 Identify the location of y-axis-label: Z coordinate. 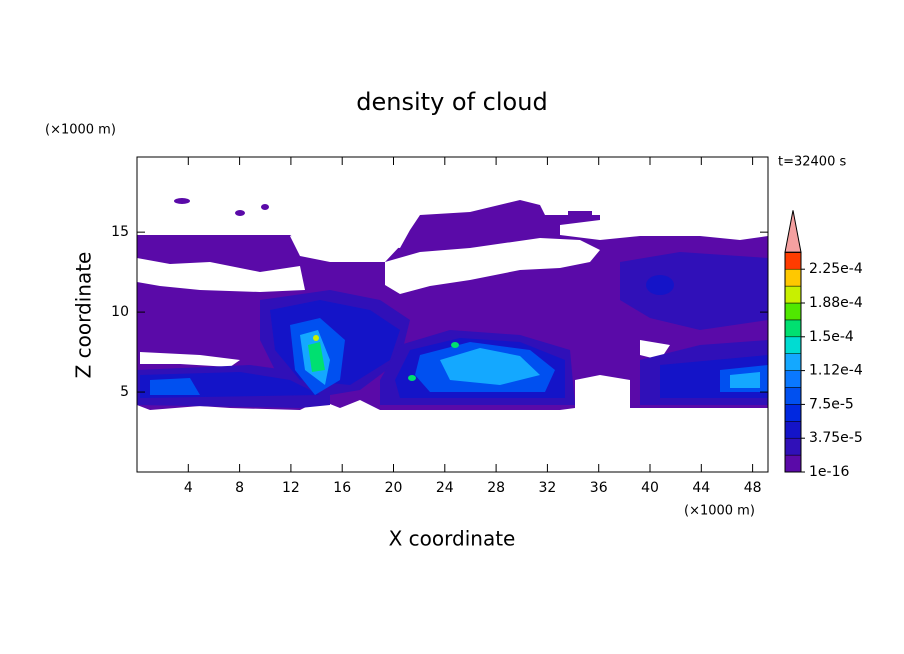
(84, 315).